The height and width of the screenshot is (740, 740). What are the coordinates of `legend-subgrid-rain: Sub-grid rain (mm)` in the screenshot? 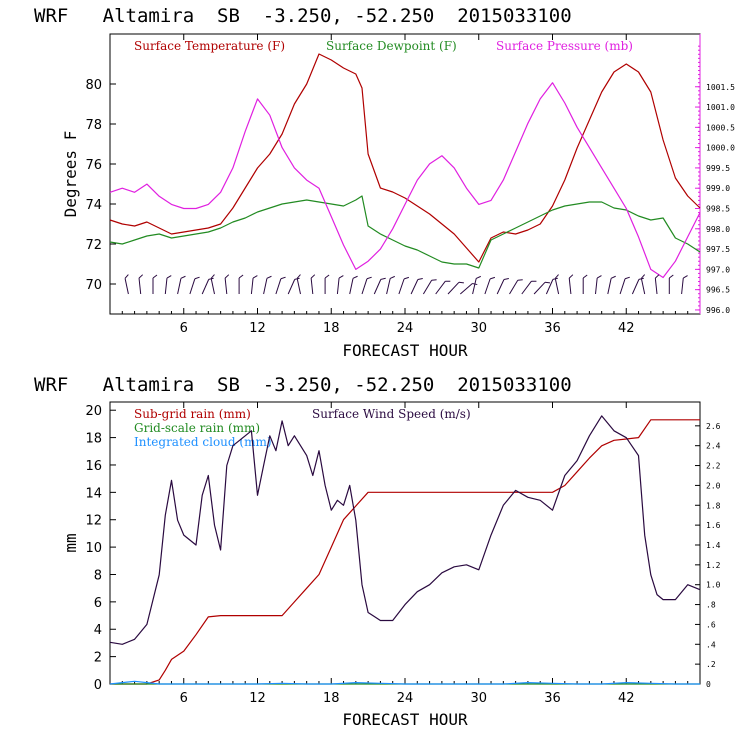 It's located at (192, 414).